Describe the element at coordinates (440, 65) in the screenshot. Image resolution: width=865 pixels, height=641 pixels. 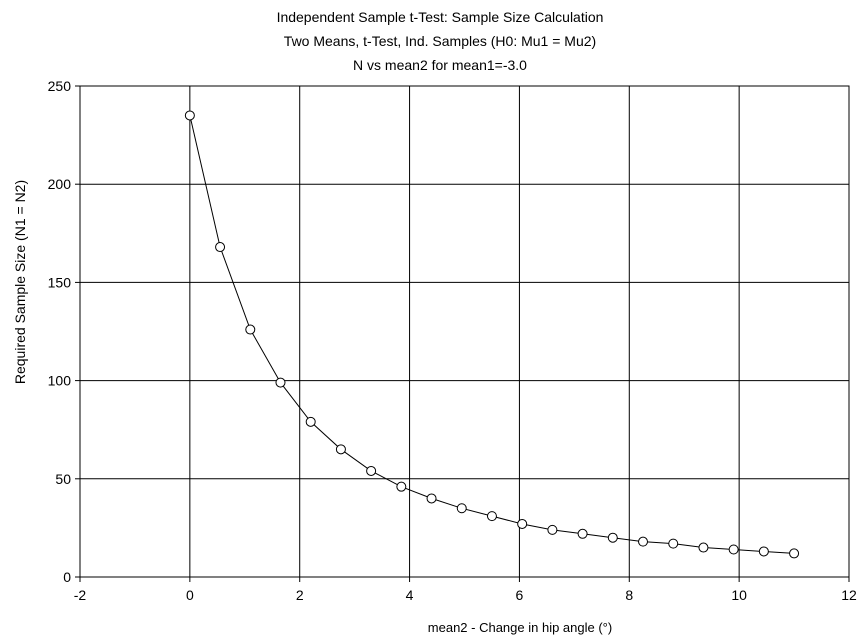
I see `title-line-3: N vs mean2 for mean1=-3.0` at that location.